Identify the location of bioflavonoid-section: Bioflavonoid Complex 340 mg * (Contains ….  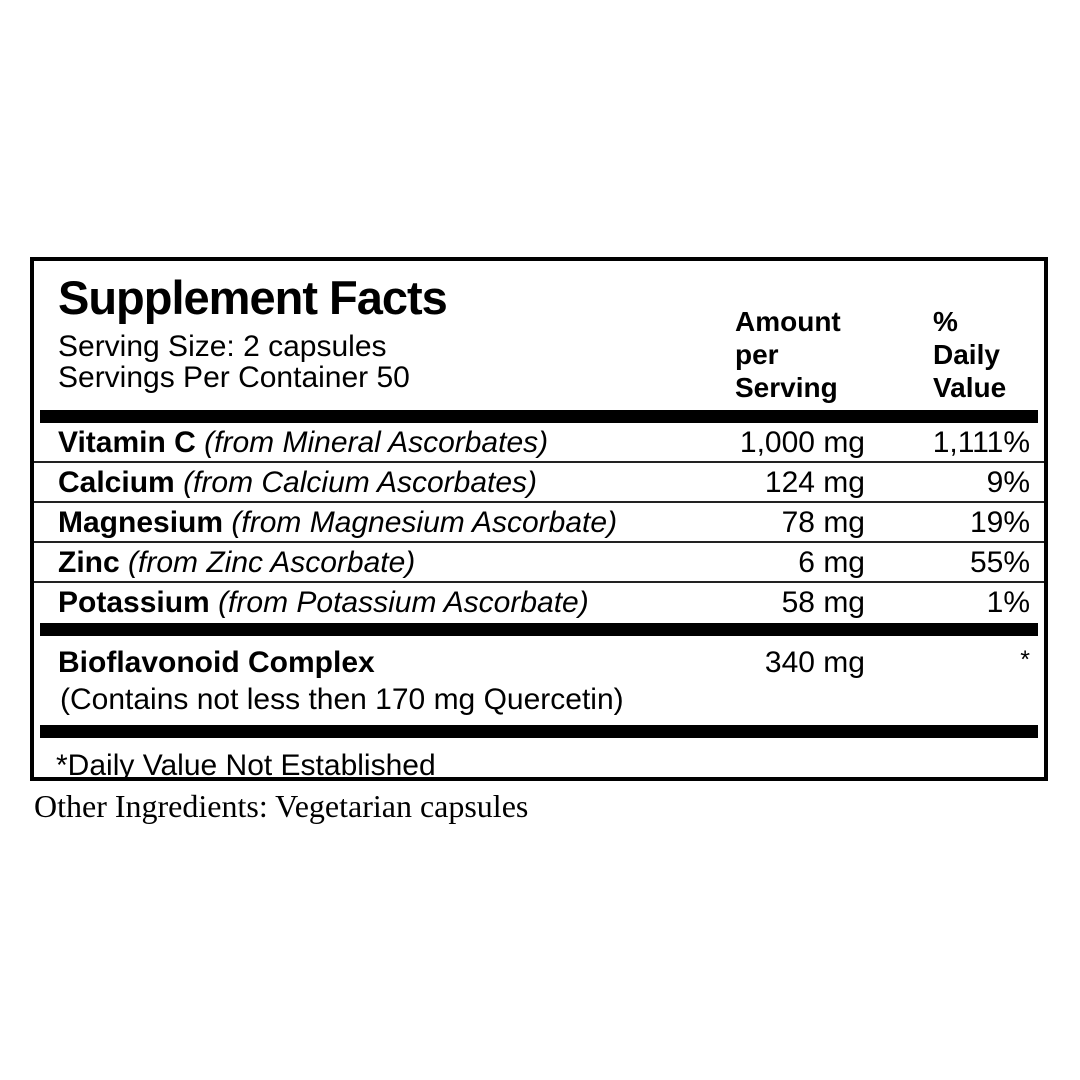
(539, 680).